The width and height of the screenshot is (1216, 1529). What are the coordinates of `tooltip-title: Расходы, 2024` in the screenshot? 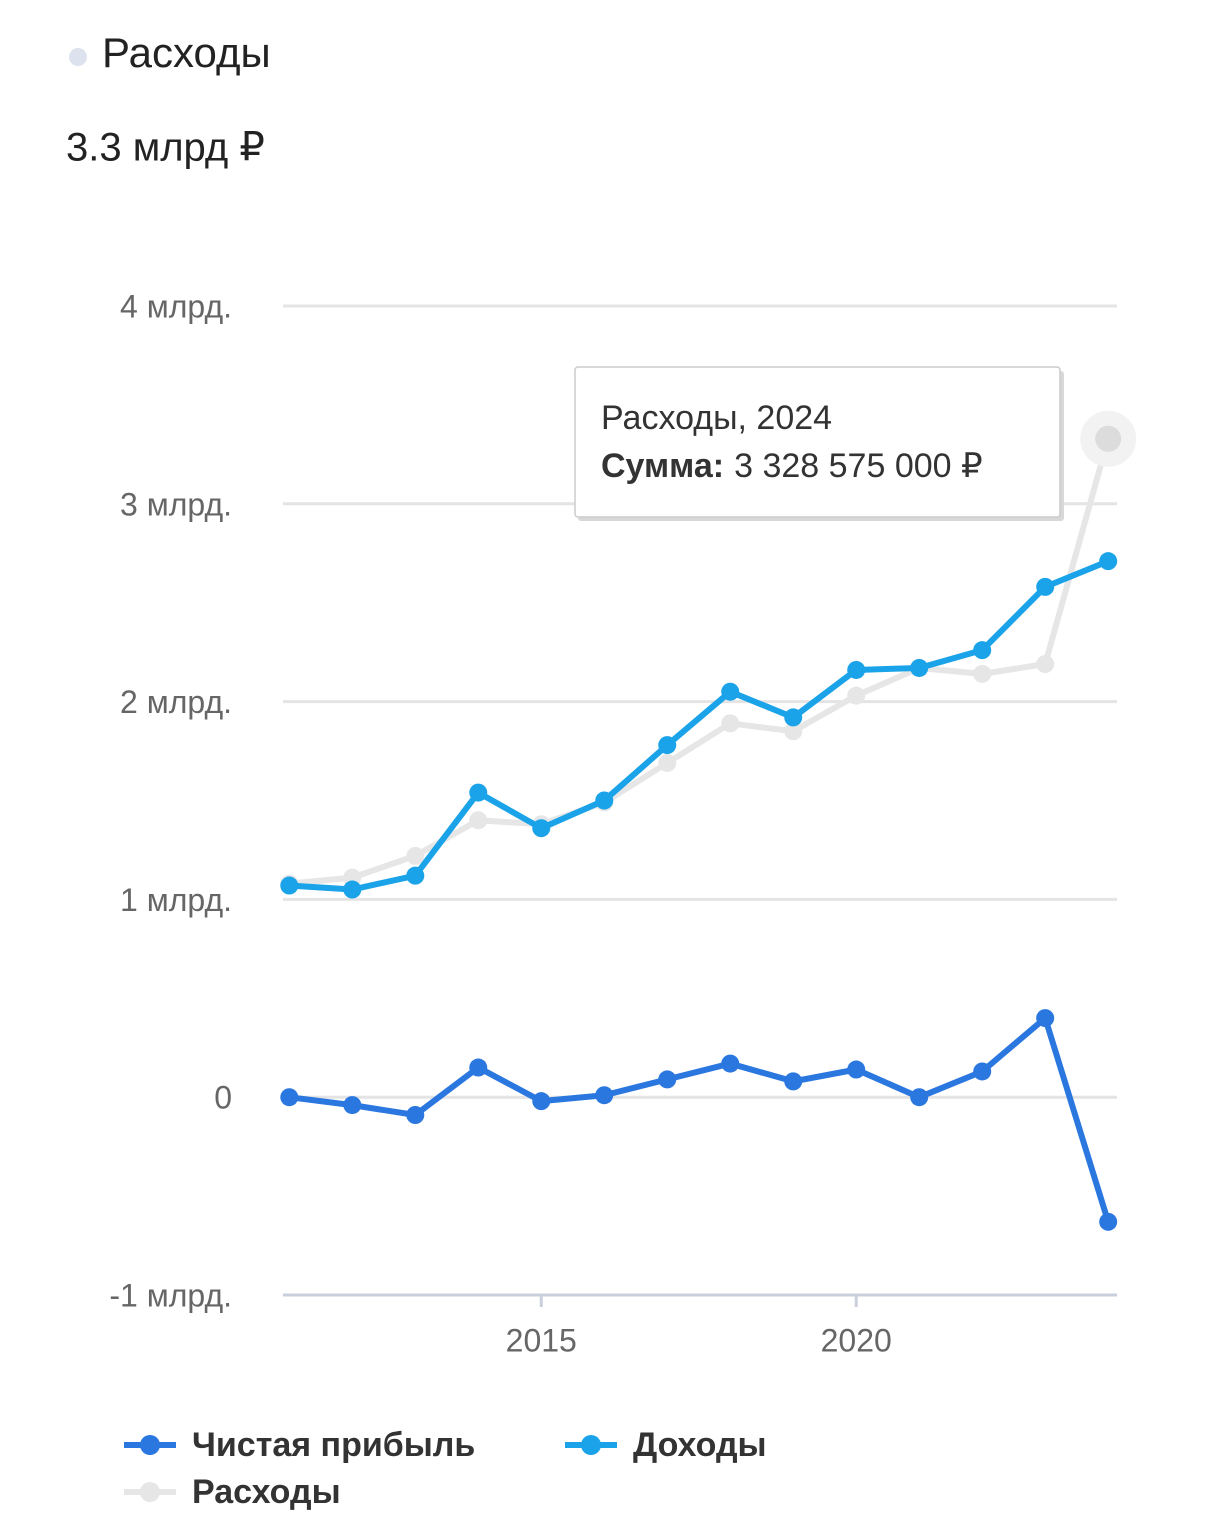 It's located at (716, 418).